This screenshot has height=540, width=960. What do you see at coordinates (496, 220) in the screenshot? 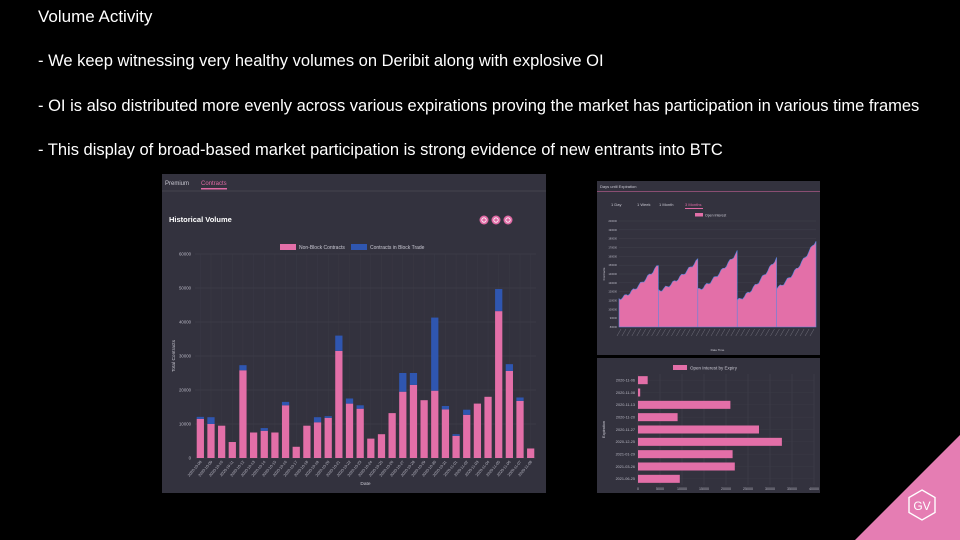
I see `zoom-out-icon` at bounding box center [496, 220].